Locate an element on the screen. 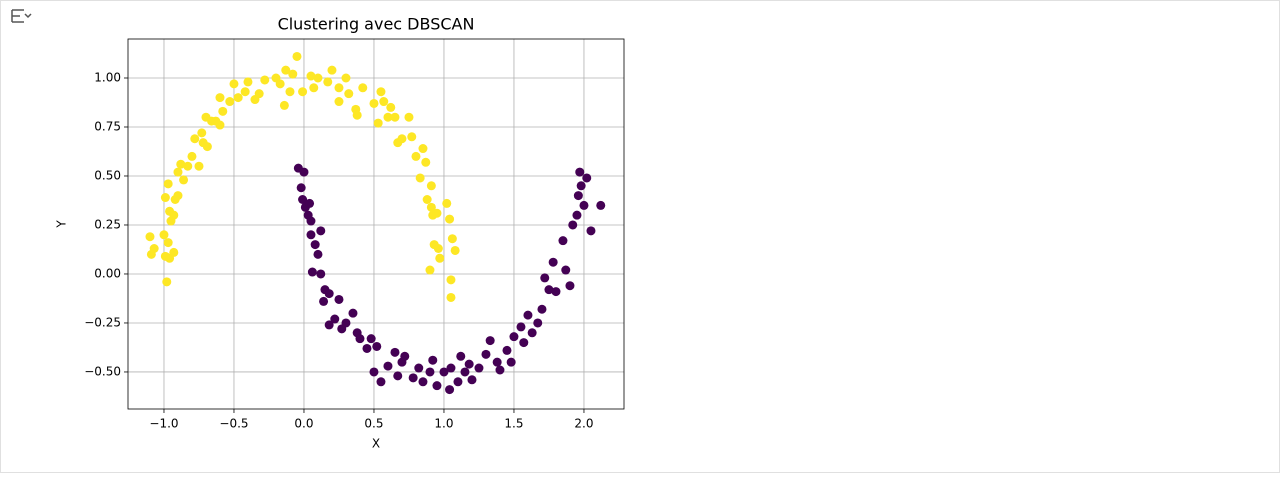  y-tick-label: 0.50 is located at coordinates (107, 175).